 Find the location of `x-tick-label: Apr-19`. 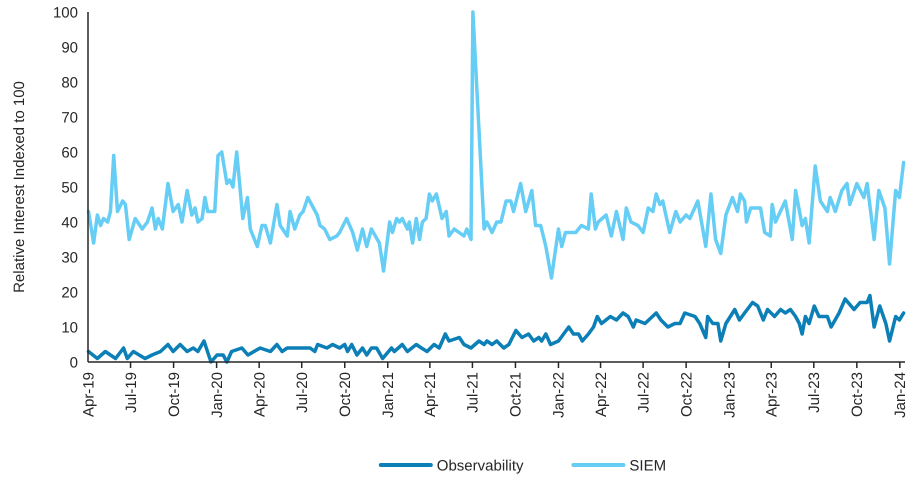

x-tick-label: Apr-19 is located at coordinates (89, 395).